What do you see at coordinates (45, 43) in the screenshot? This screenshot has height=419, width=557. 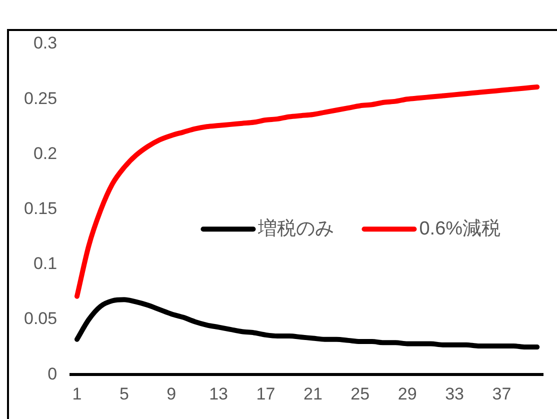 I see `y-tick-label: 0.3` at bounding box center [45, 43].